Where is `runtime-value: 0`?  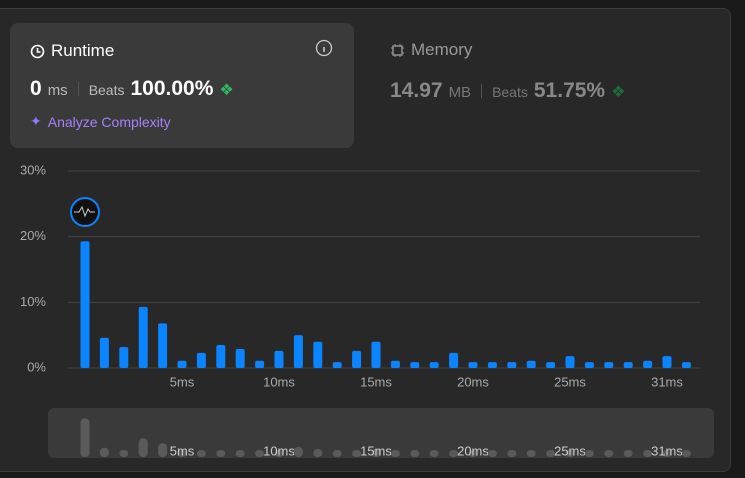 runtime-value: 0 is located at coordinates (36, 88).